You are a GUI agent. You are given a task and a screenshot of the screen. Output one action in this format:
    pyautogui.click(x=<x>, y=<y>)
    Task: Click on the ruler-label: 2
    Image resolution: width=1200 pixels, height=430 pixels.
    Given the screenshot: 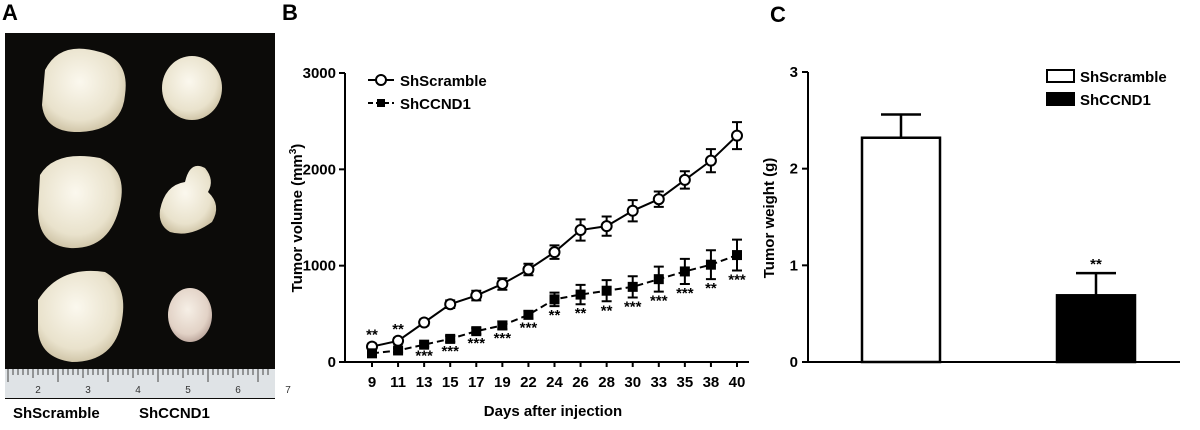 What is the action you would take?
    pyautogui.click(x=38, y=390)
    